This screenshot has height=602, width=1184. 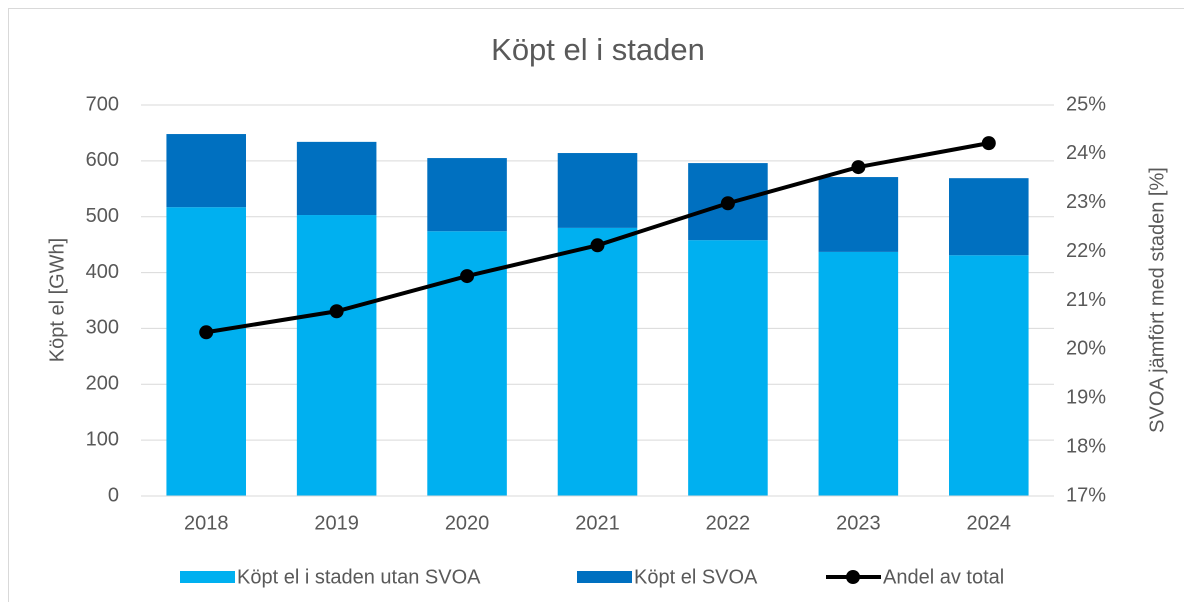 What do you see at coordinates (1086, 446) in the screenshot?
I see `y2-tick-label: 18%` at bounding box center [1086, 446].